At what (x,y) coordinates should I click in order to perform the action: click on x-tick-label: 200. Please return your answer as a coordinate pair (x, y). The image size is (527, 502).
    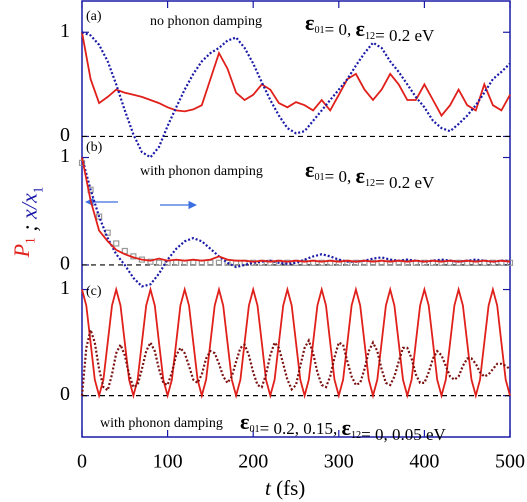
    Looking at the image, I should click on (253, 462).